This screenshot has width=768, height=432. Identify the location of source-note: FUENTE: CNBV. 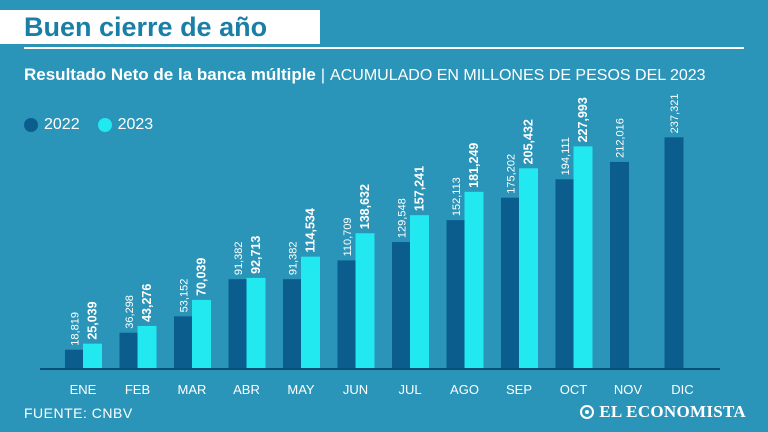
(78, 413).